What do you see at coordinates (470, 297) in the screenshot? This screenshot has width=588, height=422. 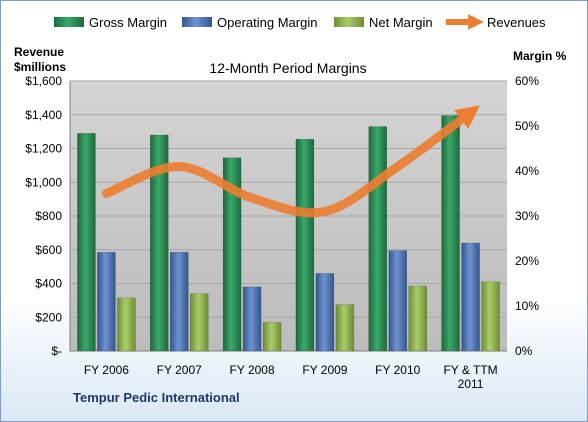 I see `bar-operating-margin-fy-ttm-2011` at bounding box center [470, 297].